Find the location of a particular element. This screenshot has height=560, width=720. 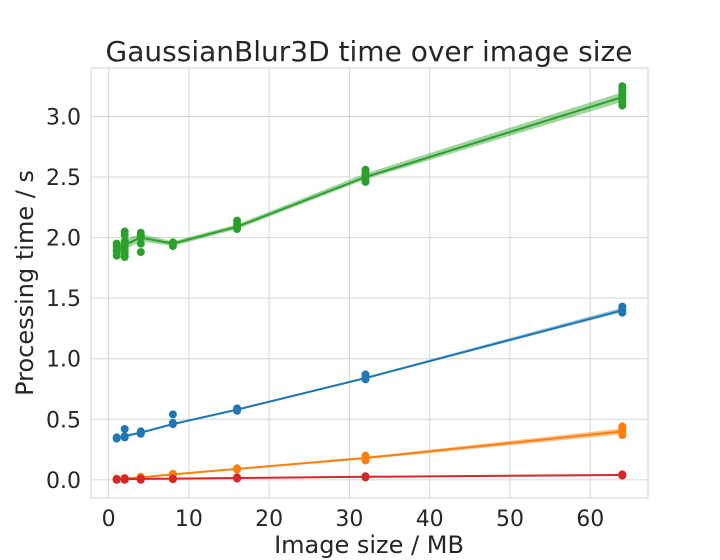

y-tick-label: 0.5 is located at coordinates (63, 420).